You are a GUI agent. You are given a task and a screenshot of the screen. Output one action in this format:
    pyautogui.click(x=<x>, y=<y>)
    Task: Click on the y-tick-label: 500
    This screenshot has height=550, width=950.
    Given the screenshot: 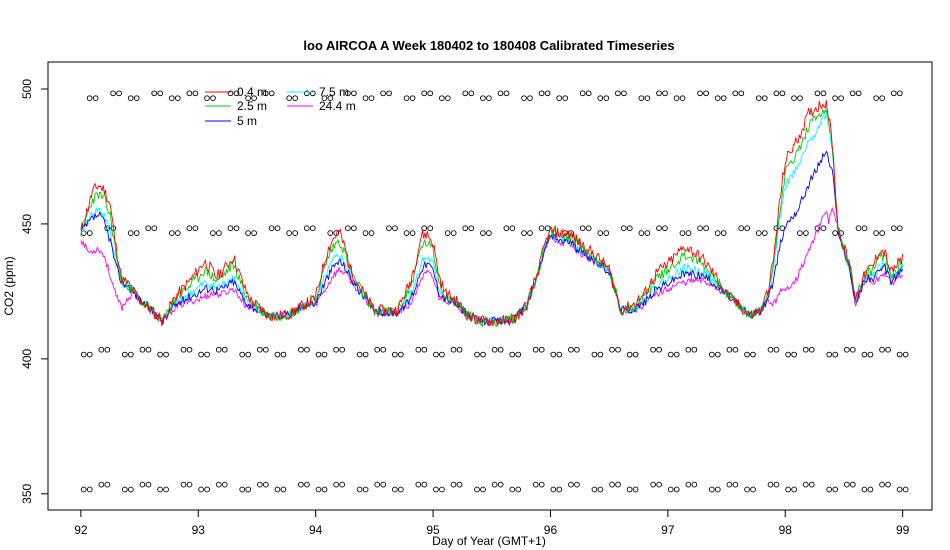 What is the action you would take?
    pyautogui.click(x=27, y=89)
    